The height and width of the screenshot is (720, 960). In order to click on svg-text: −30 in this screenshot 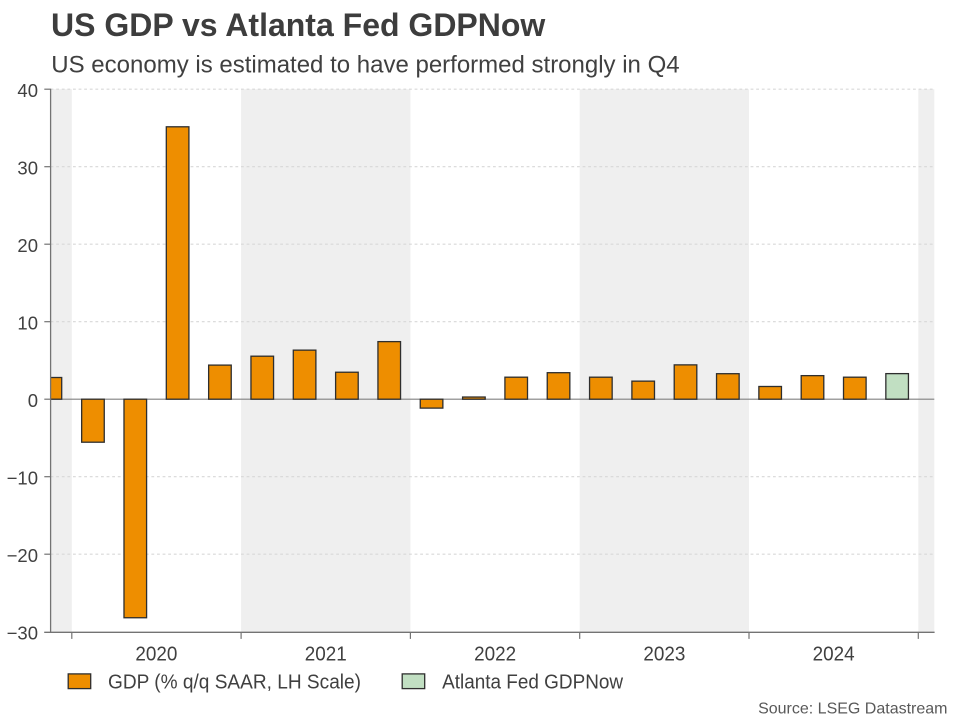, I will do `click(22, 633)`.